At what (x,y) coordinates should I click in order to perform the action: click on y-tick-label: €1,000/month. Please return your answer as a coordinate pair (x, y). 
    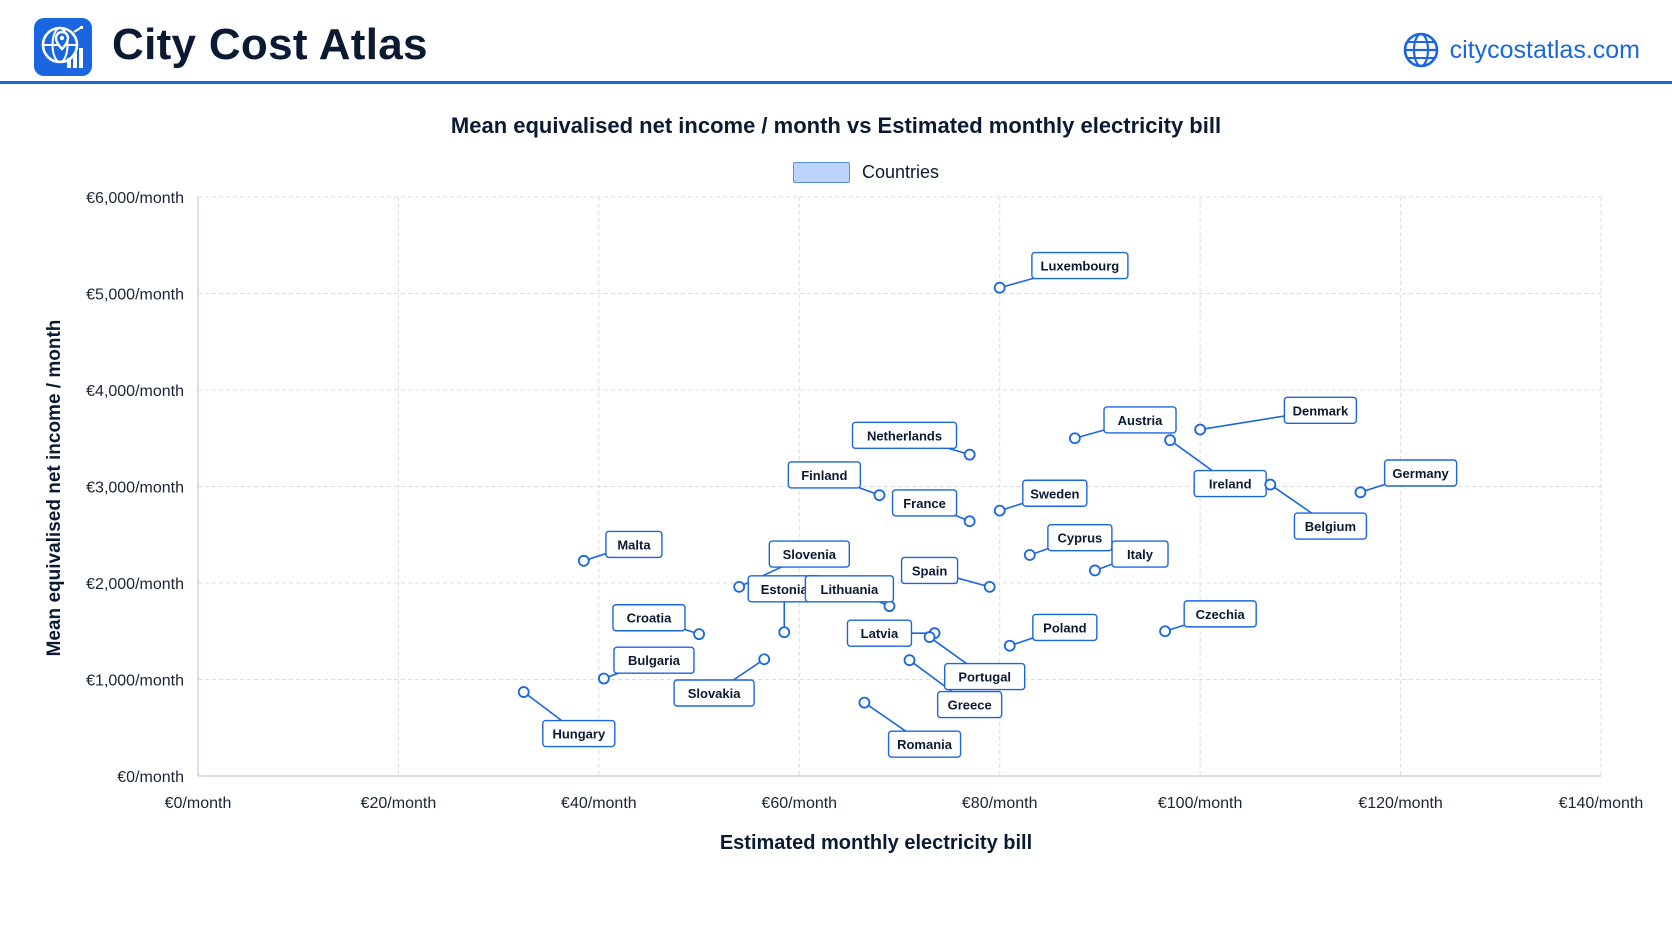
    Looking at the image, I should click on (135, 681).